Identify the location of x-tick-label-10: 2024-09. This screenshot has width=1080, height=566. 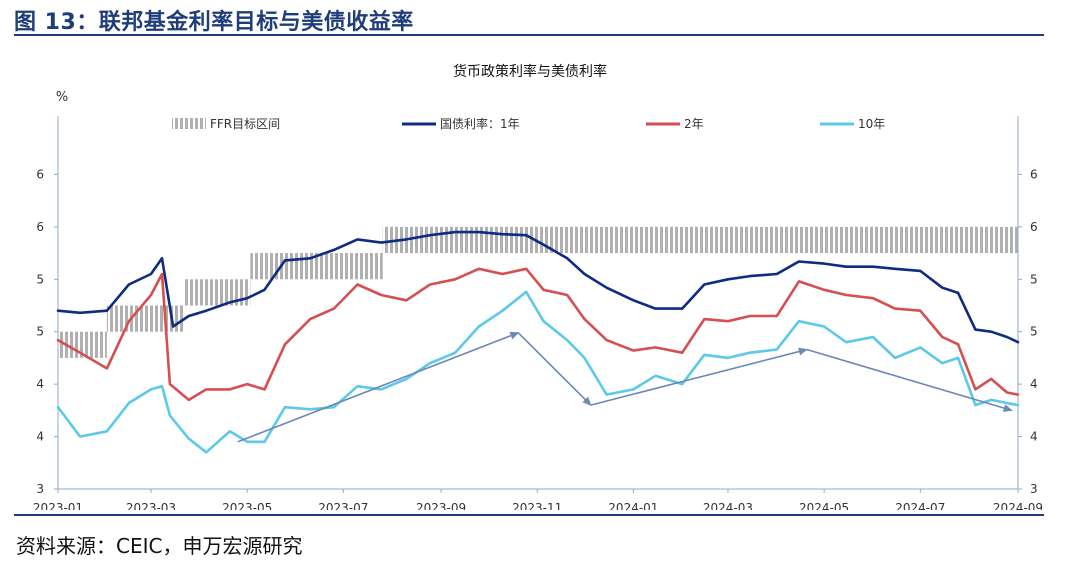
(1018, 505).